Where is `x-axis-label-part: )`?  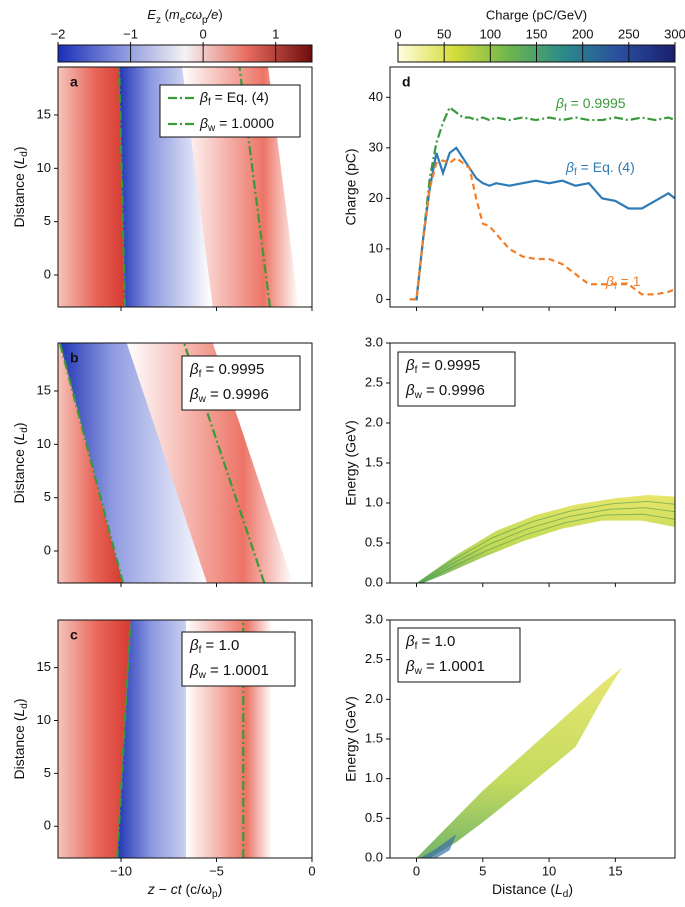 x-axis-label-part: ) is located at coordinates (220, 889).